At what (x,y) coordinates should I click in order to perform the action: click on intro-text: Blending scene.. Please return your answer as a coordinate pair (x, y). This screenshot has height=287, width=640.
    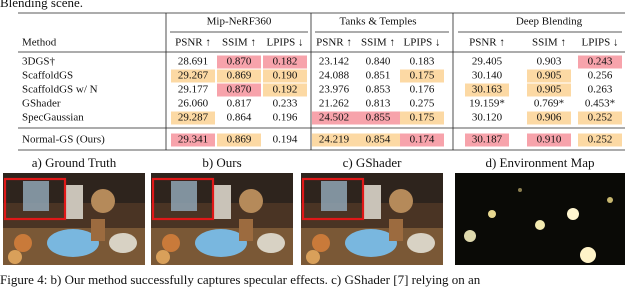
    Looking at the image, I should click on (41, 5).